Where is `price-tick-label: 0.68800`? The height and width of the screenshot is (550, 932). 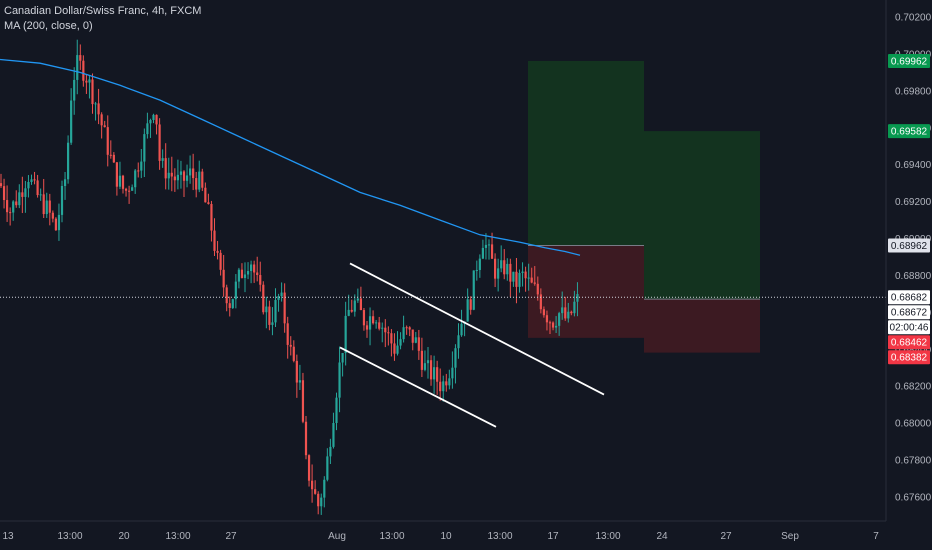
price-tick-label: 0.68800 is located at coordinates (913, 276).